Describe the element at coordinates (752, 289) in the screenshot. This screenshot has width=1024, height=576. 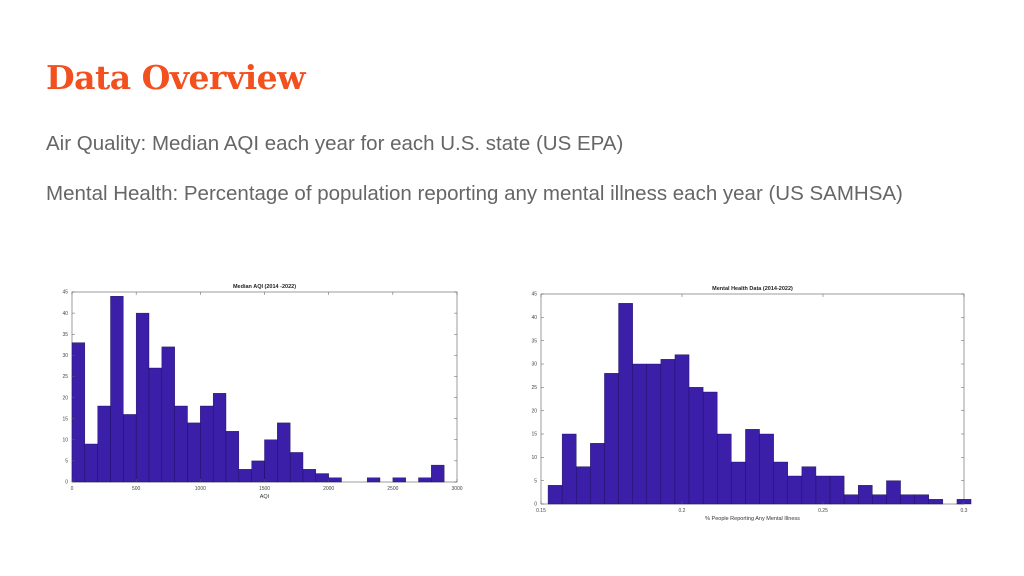
I see `chart-title: Mental Health Data (2014-2022)` at that location.